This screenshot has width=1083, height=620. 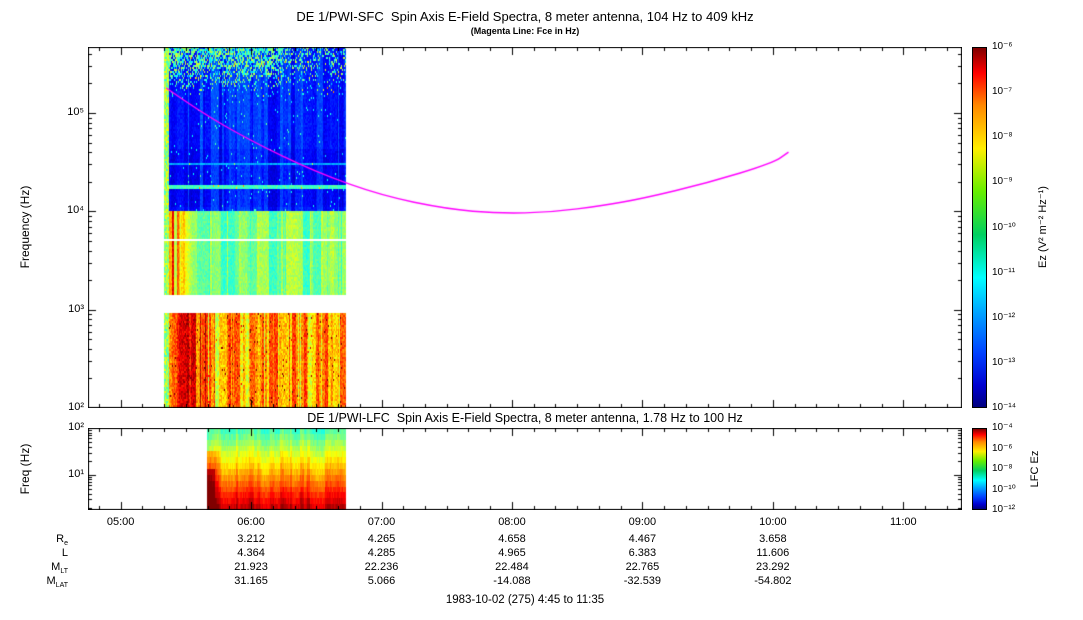 What do you see at coordinates (1002, 448) in the screenshot?
I see `lfc-colorbar-tick-label: 10⁻⁶` at bounding box center [1002, 448].